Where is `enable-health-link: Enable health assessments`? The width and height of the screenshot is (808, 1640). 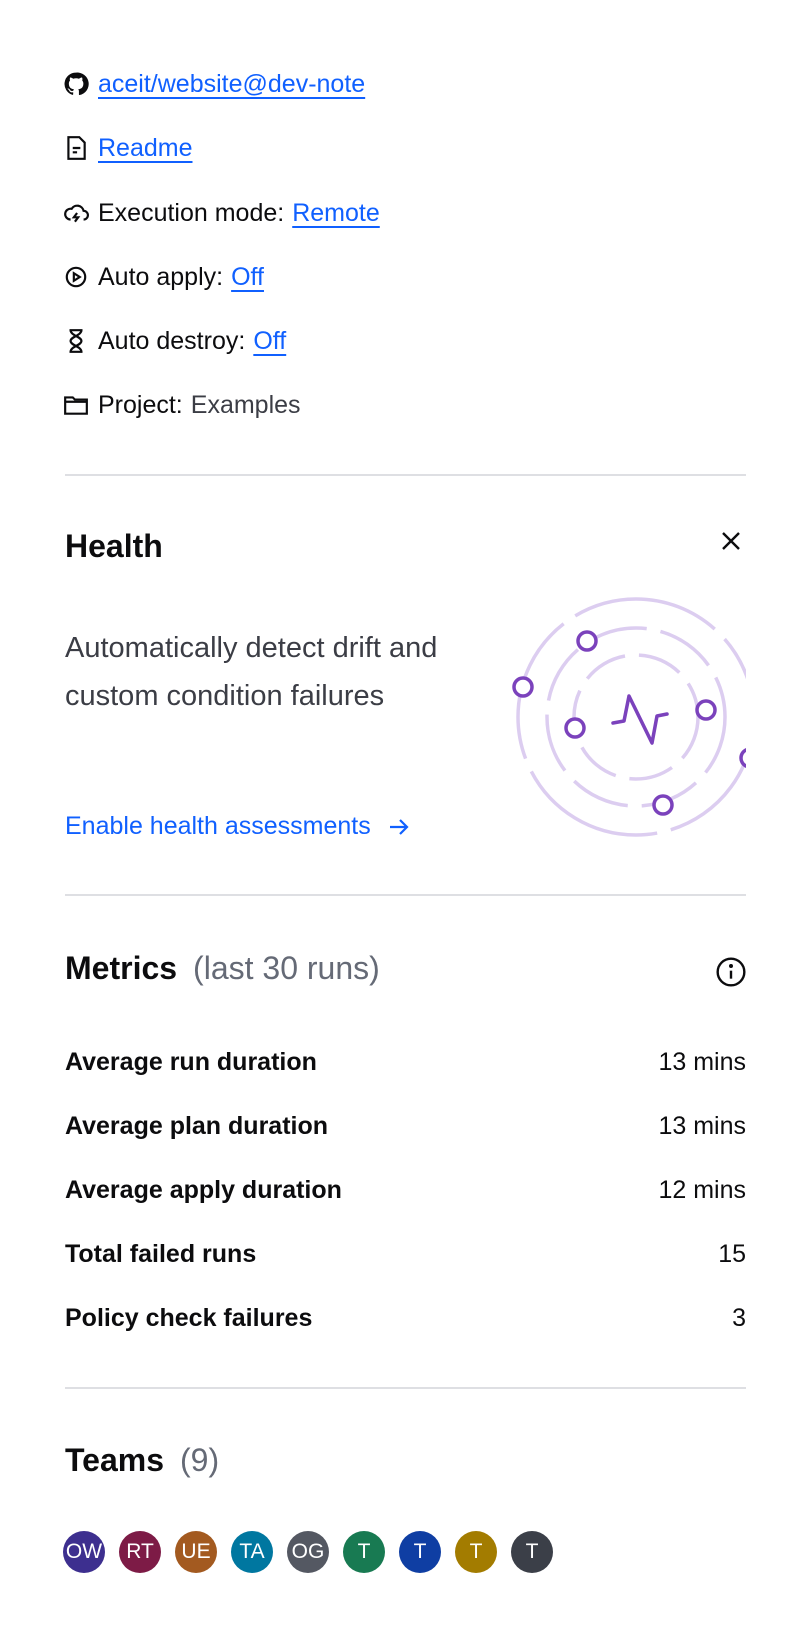 enable-health-link: Enable health assessments is located at coordinates (238, 826).